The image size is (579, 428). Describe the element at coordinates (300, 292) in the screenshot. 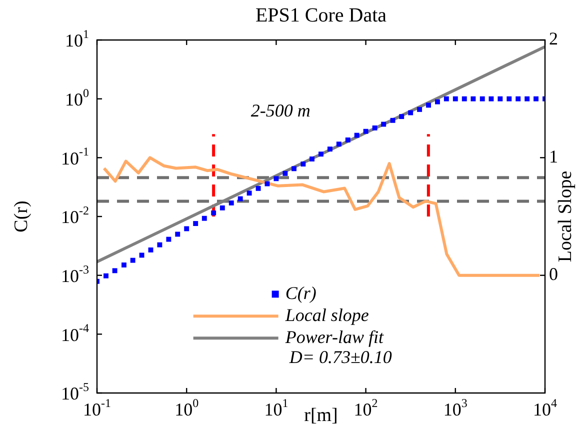

I see `legend-label: C(r)` at that location.